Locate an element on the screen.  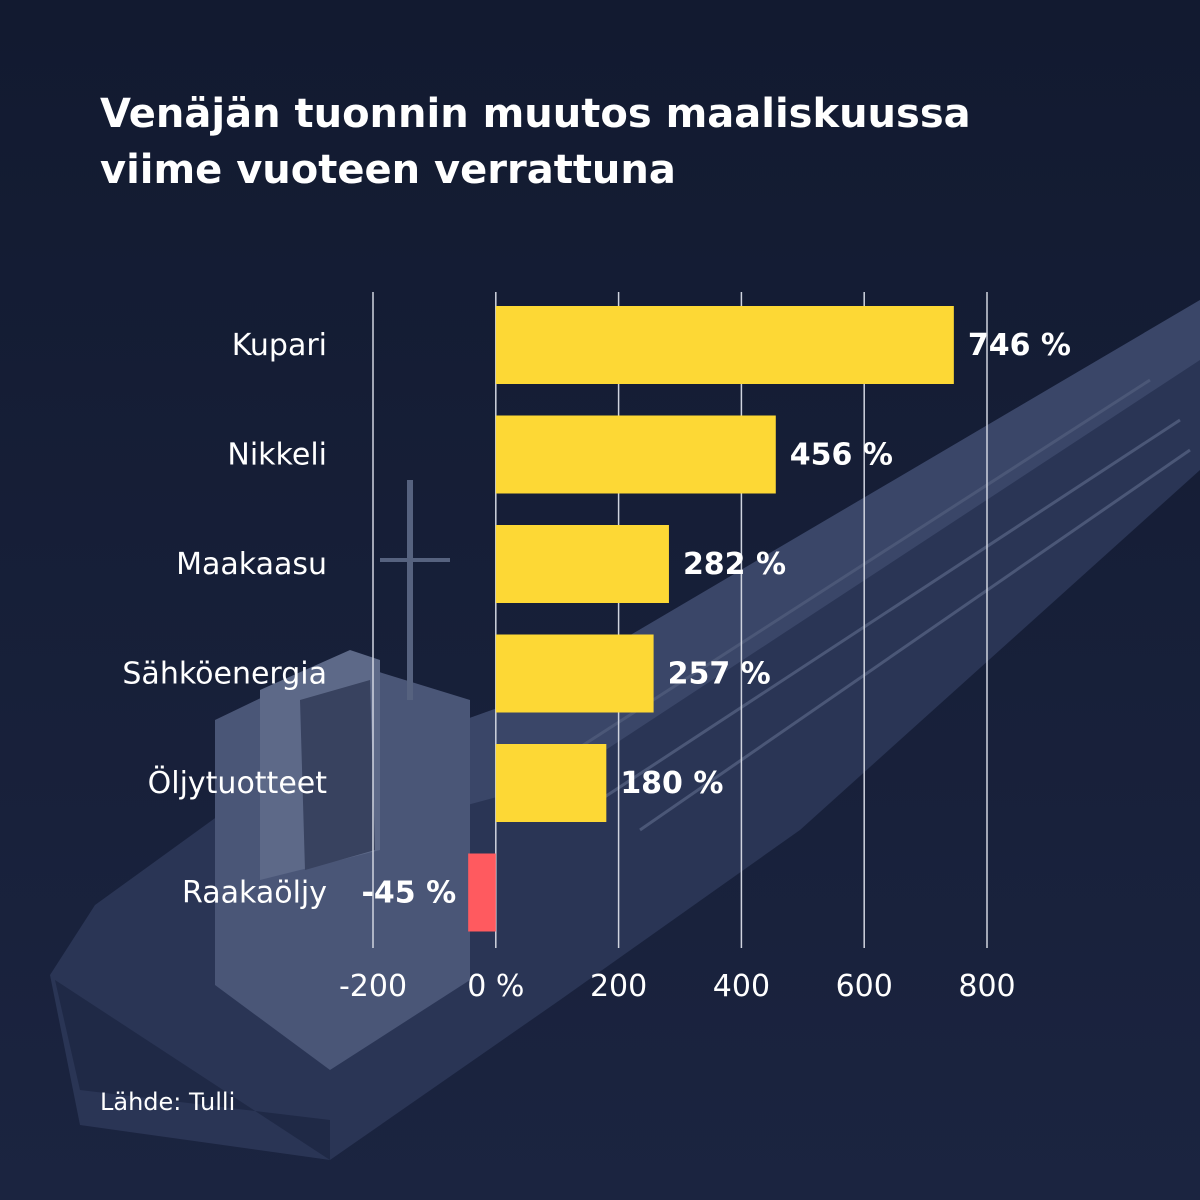
x-tick-label: 200 is located at coordinates (618, 986).